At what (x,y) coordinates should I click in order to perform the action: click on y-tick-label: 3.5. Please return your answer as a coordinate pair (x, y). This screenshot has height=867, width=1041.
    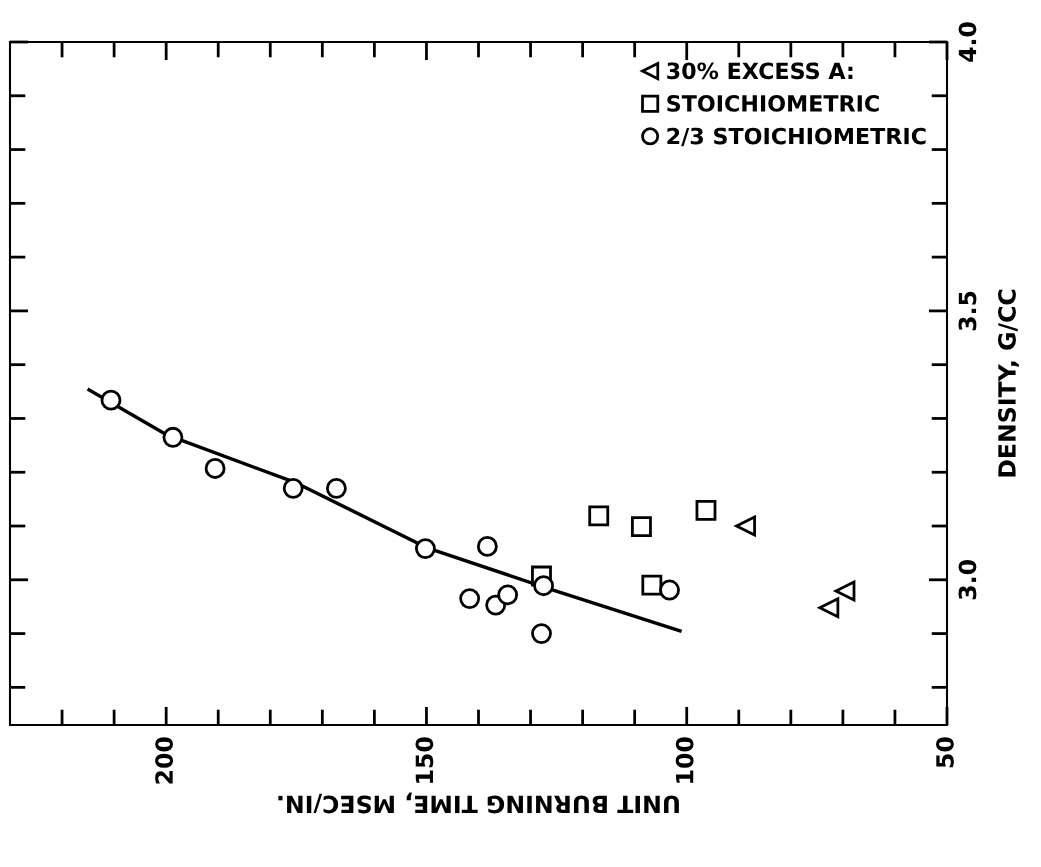
    Looking at the image, I should click on (967, 311).